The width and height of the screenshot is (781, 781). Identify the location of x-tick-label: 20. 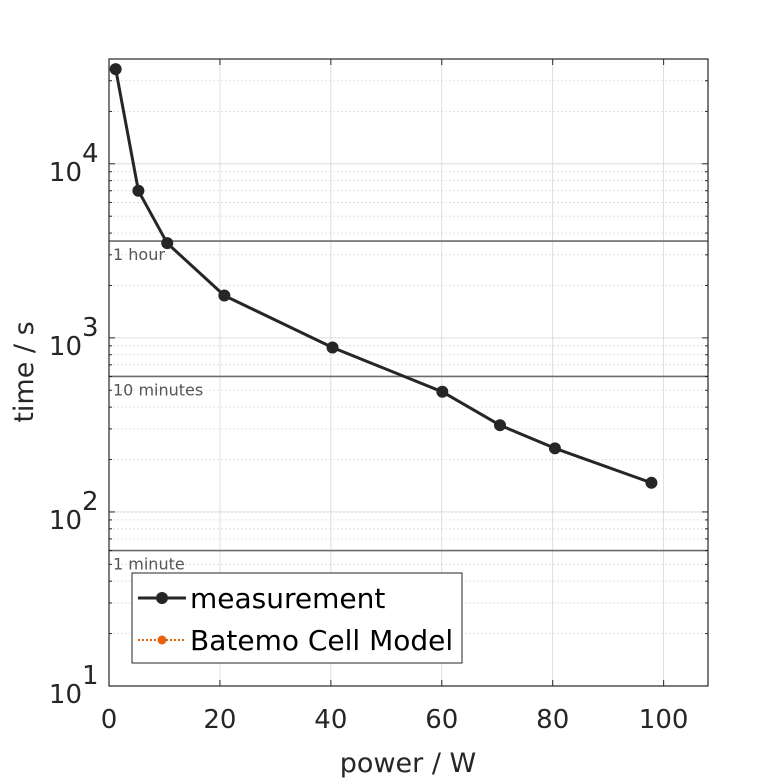
(219, 720).